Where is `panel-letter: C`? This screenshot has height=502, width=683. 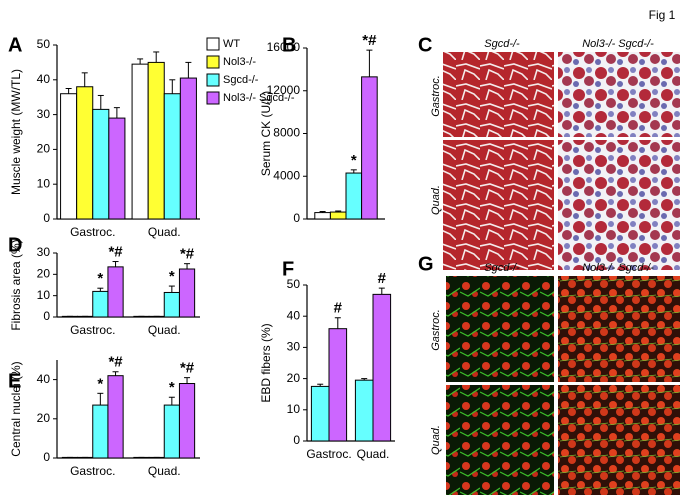
panel-letter: C is located at coordinates (425, 45).